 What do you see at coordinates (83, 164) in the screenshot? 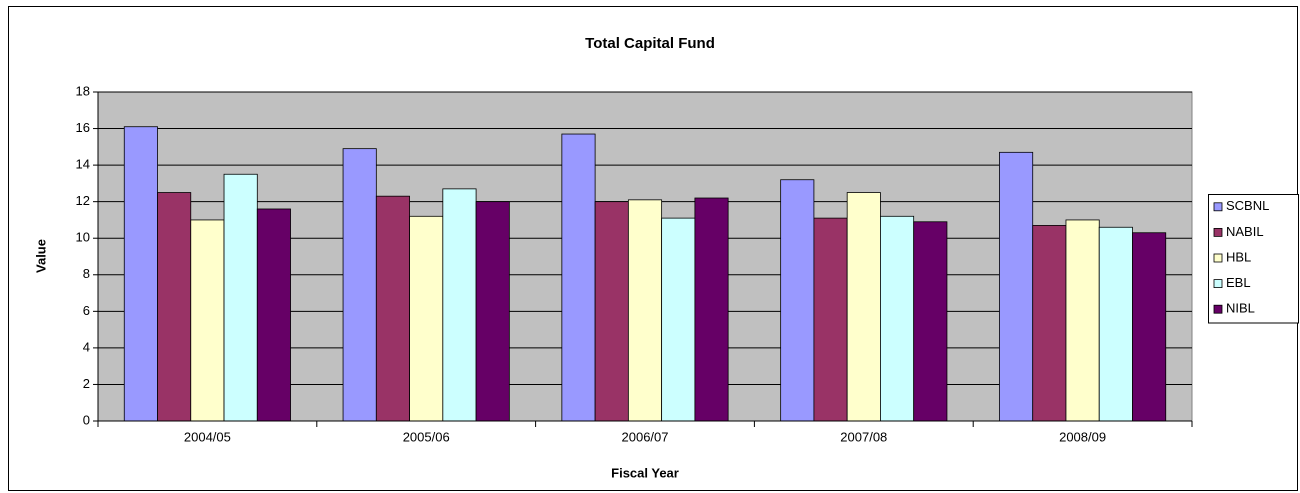
I see `y-tick-label: 14` at bounding box center [83, 164].